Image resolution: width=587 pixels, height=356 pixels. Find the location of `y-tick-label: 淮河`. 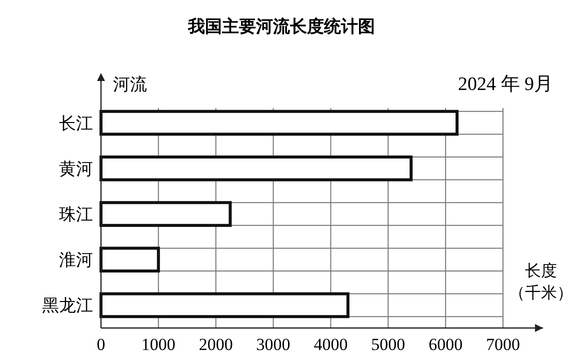

y-tick-label: 淮河 is located at coordinates (76, 260).